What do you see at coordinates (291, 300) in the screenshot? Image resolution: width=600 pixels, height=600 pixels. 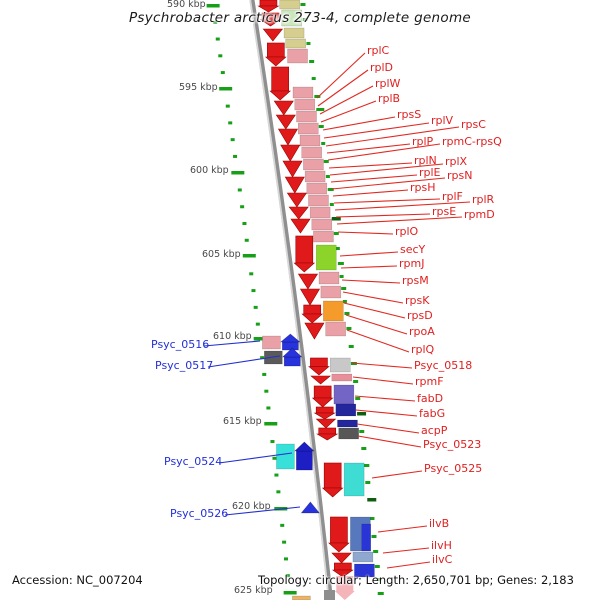 I see `genome-backbone` at bounding box center [291, 300].